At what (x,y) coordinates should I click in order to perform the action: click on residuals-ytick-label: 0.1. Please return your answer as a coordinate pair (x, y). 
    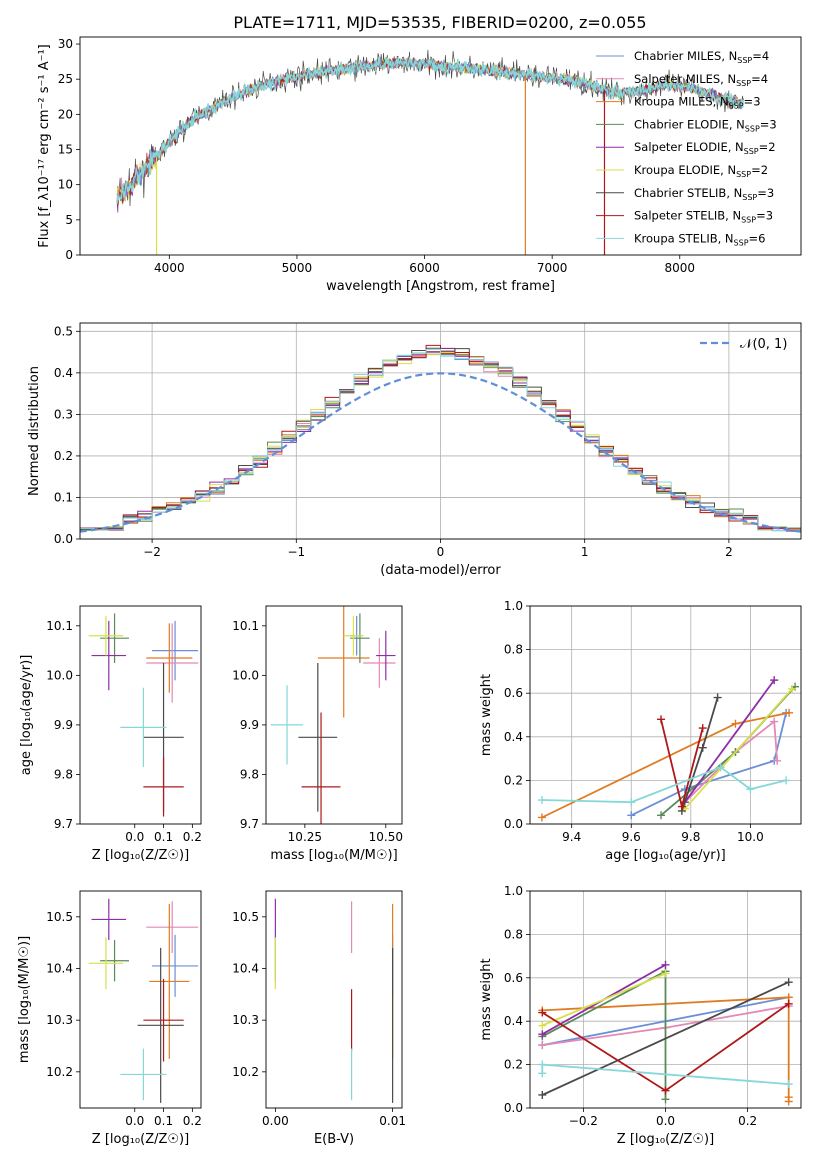
    Looking at the image, I should click on (63, 497).